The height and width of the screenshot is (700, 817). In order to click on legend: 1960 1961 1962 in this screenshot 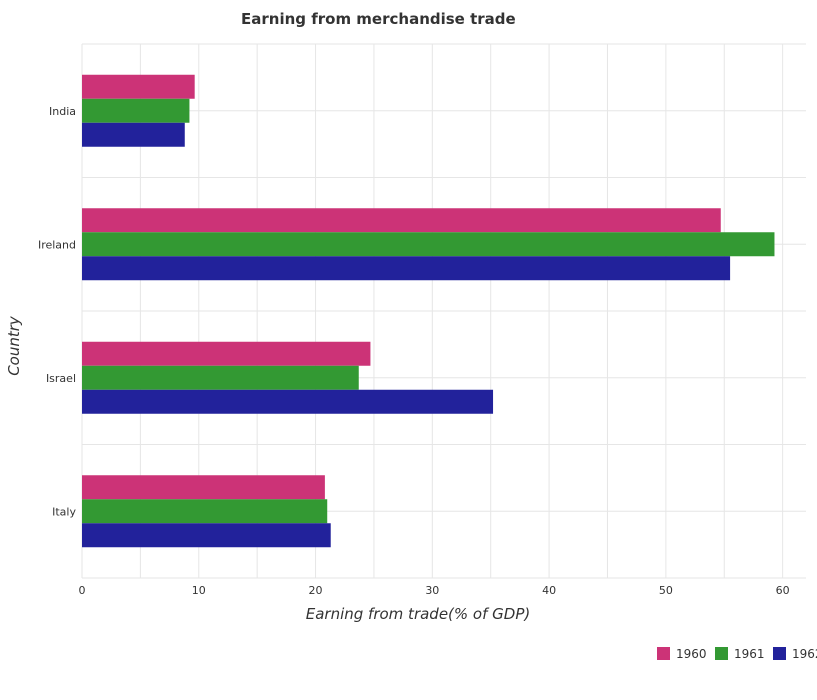, I will do `click(737, 654)`.